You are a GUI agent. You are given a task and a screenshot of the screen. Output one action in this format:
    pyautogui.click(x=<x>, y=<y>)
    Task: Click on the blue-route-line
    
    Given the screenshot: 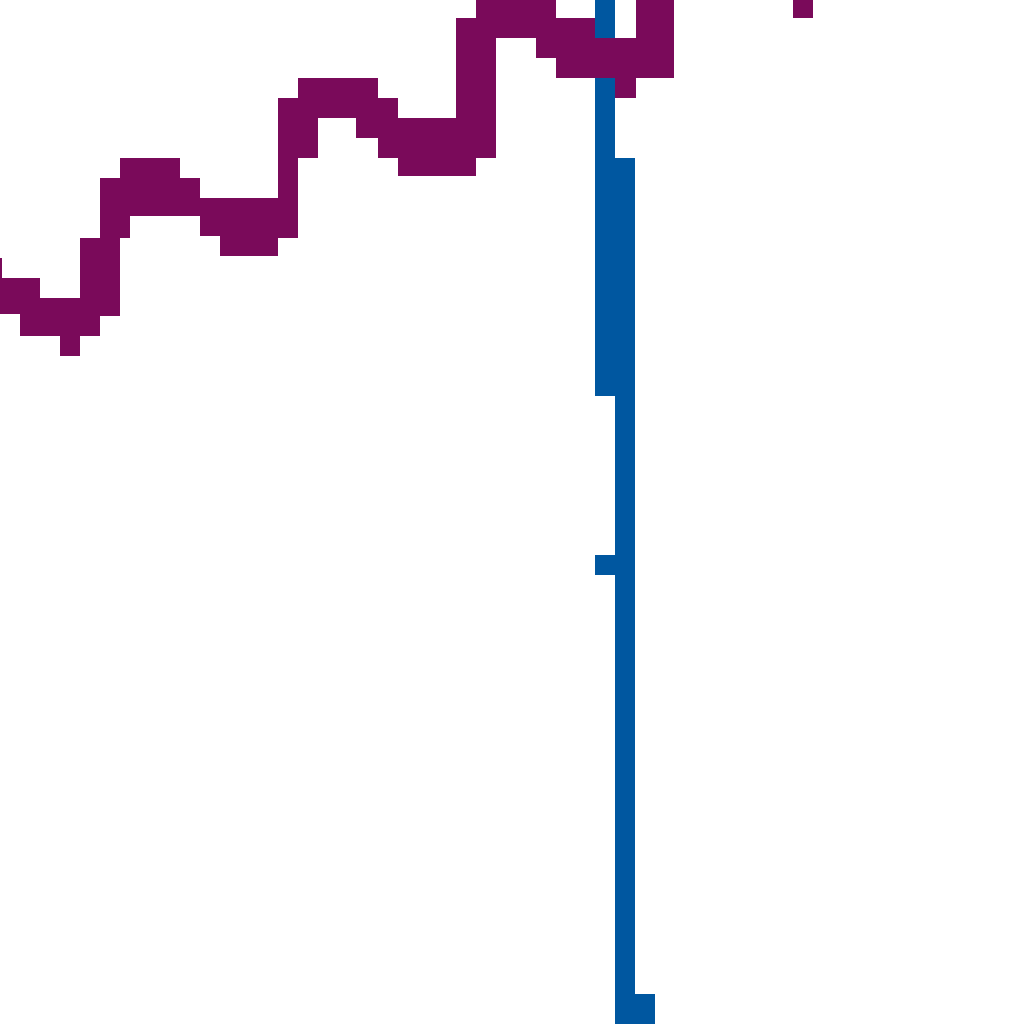 What is the action you would take?
    pyautogui.click(x=625, y=512)
    